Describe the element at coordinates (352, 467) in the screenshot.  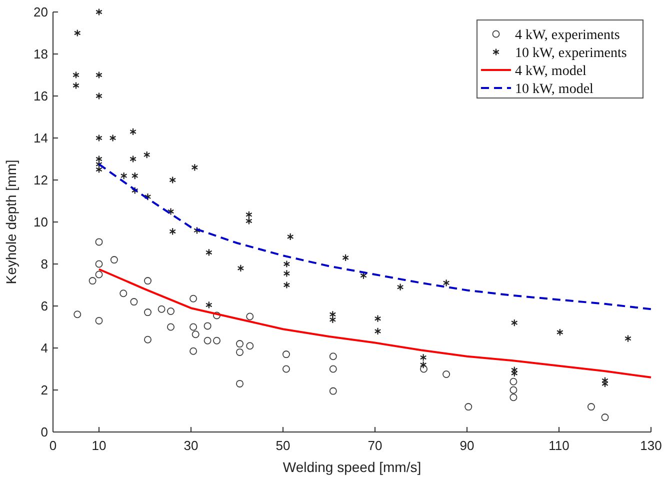
I see `x-axis-title: Welding speed [mm/s]` at that location.